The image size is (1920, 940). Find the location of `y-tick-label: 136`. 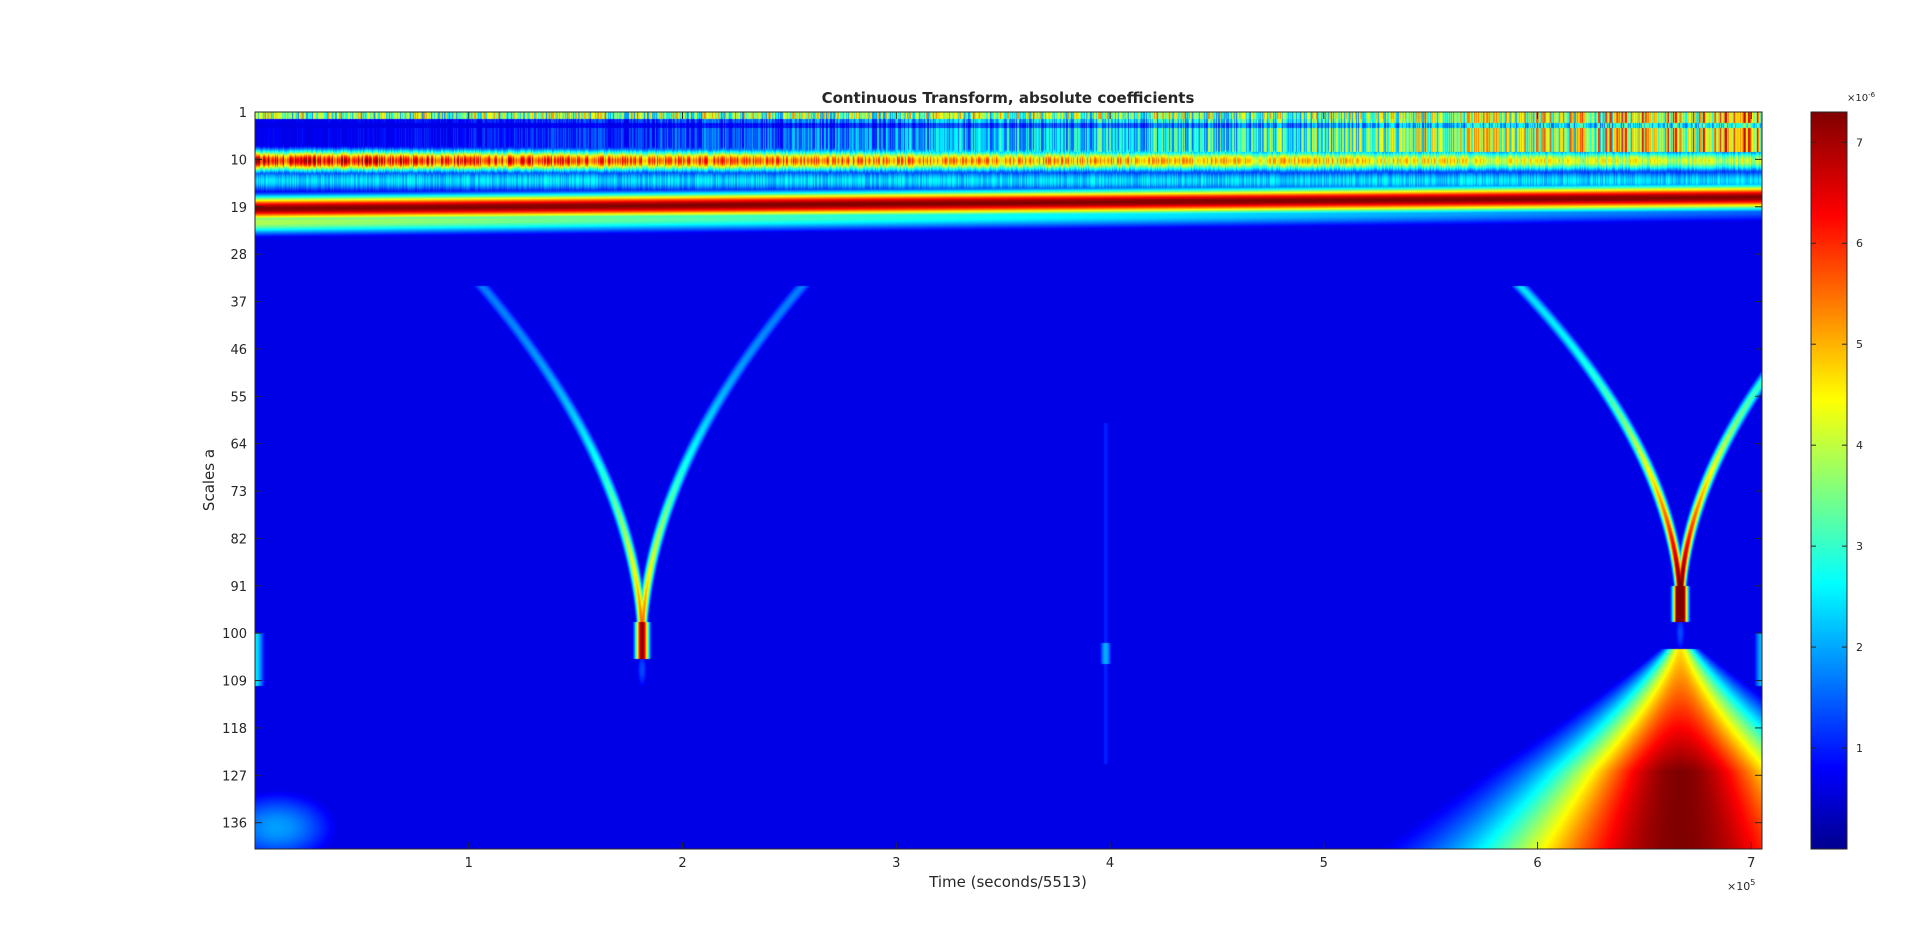

y-tick-label: 136 is located at coordinates (234, 824).